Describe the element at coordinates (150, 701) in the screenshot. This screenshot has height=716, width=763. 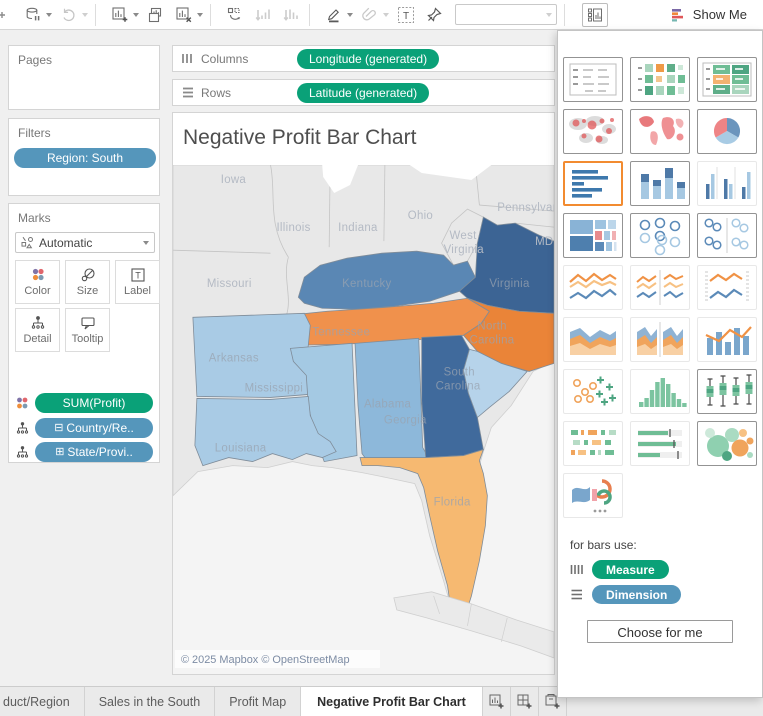
I see `tab-sales-in-the-south: Sales in the South` at that location.